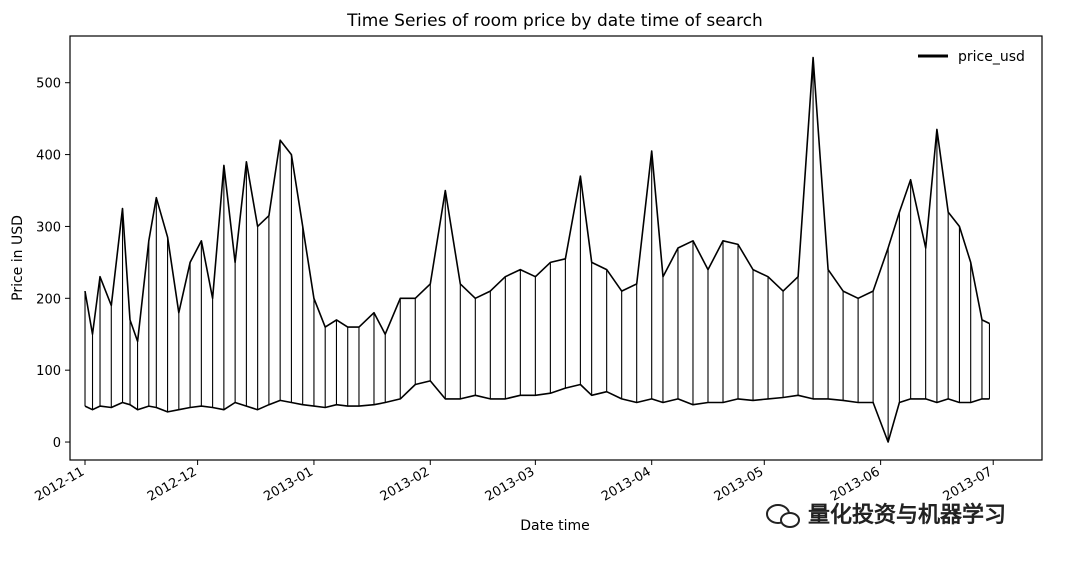  What do you see at coordinates (510, 484) in the screenshot?
I see `x-tick-label: 2013-03` at bounding box center [510, 484].